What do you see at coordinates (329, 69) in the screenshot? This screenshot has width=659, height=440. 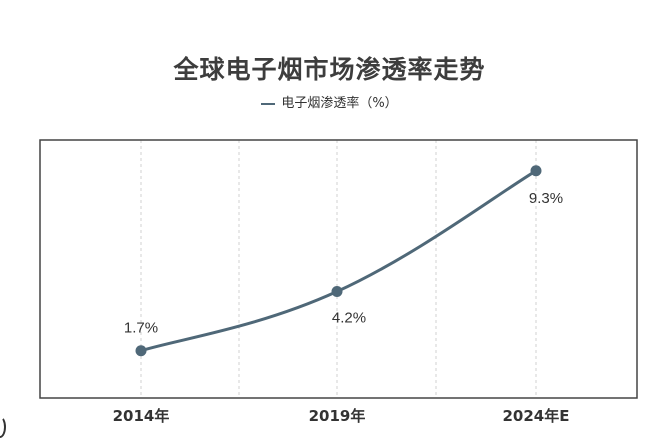 I see `chart-title: 全球电子烟市场渗透率走势` at bounding box center [329, 69].